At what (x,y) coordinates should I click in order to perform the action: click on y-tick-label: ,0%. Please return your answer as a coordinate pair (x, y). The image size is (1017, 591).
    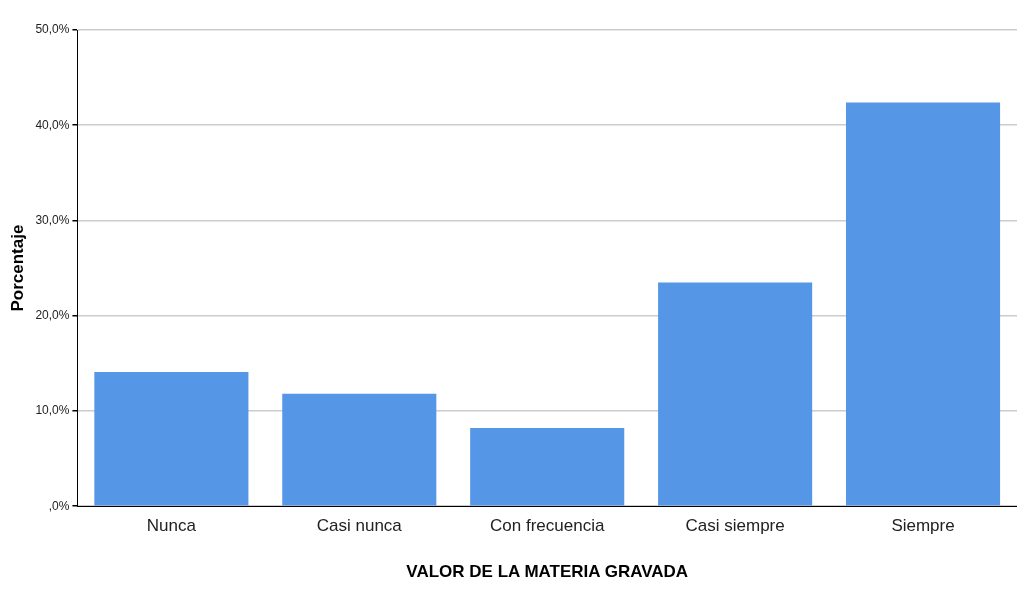
    Looking at the image, I should click on (59, 505).